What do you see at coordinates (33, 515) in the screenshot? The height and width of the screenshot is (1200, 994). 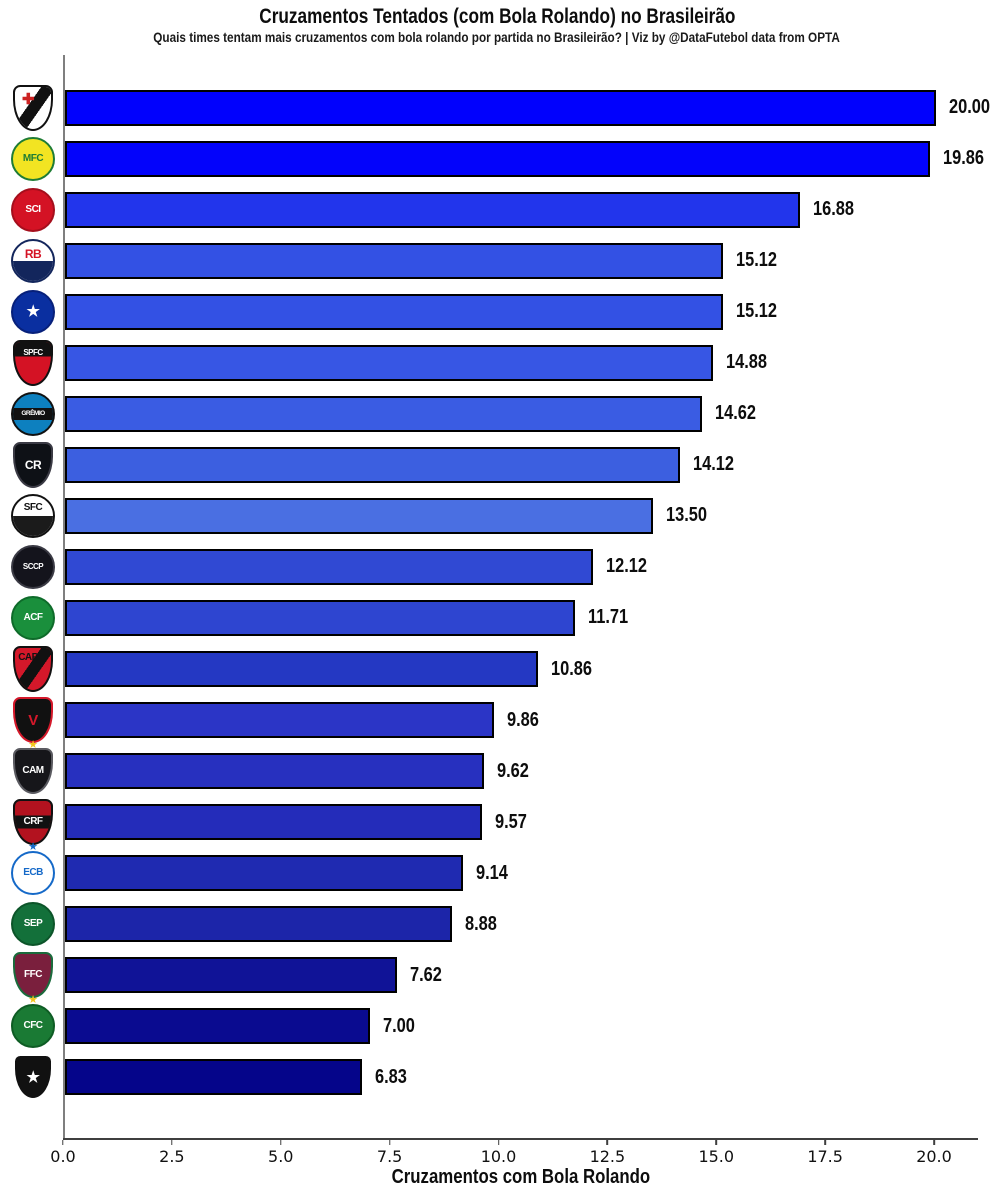 I see `crest-circle-icon: SFC` at bounding box center [33, 515].